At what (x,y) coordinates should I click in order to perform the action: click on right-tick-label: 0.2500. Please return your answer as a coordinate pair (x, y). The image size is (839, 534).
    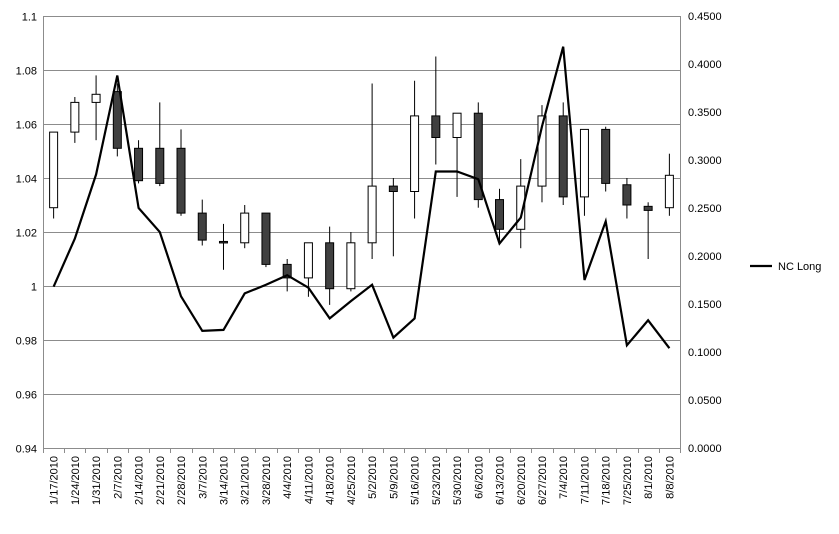
    Looking at the image, I should click on (705, 209).